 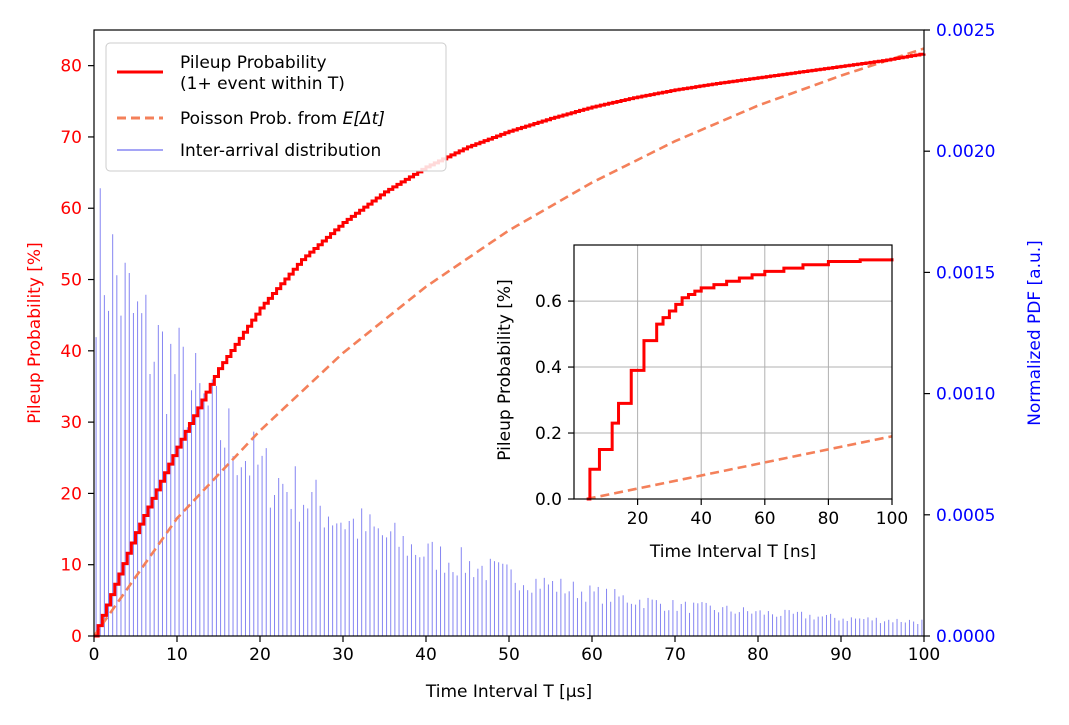 What do you see at coordinates (701, 519) in the screenshot?
I see `inset-x-tick-label: 40` at bounding box center [701, 519].